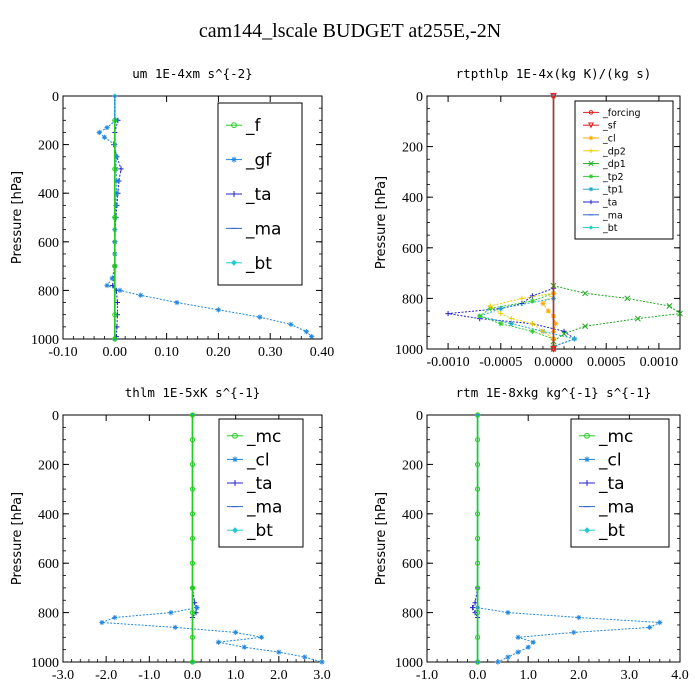  I want to click on y-axis-label-rtpthlp: Pressure [hPa], so click(381, 222).